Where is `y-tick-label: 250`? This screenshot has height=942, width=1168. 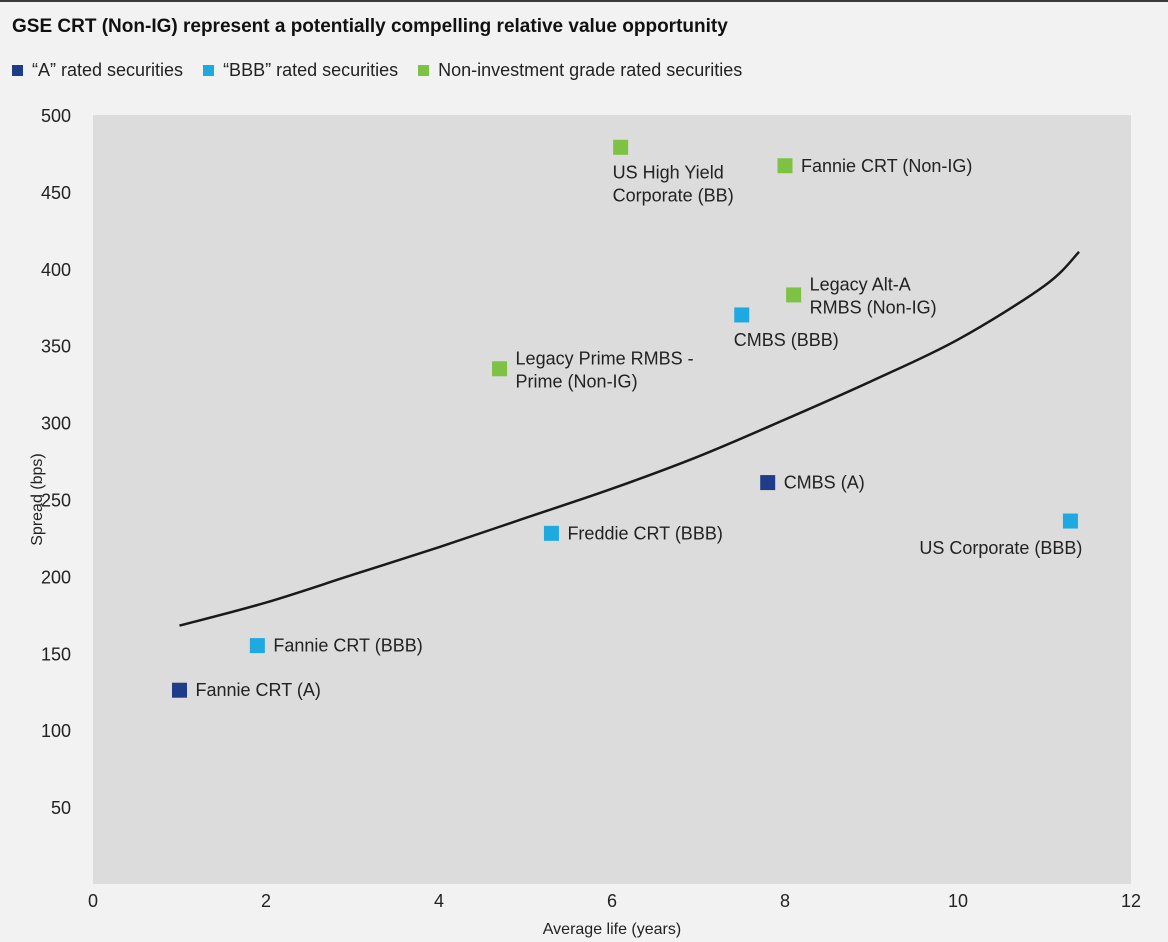 y-tick-label: 250 is located at coordinates (56, 501).